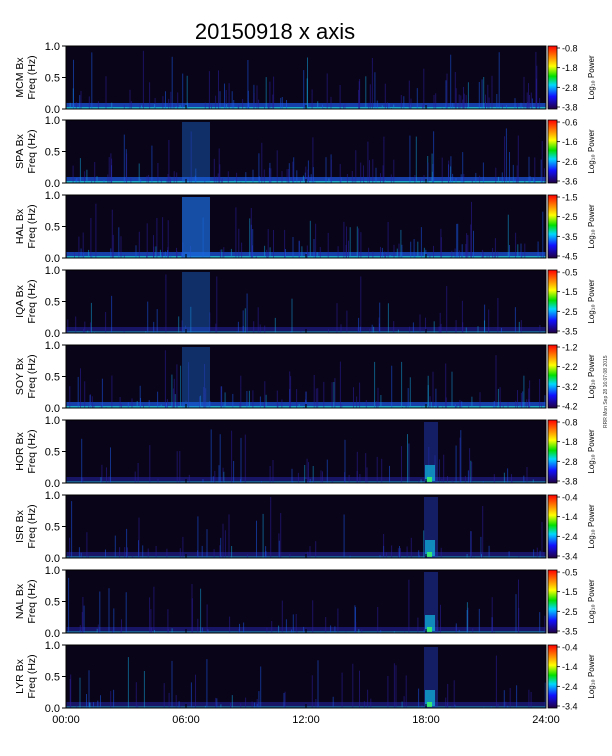  Describe the element at coordinates (570, 517) in the screenshot. I see `colorbar-tick-label: -1.4` at that location.